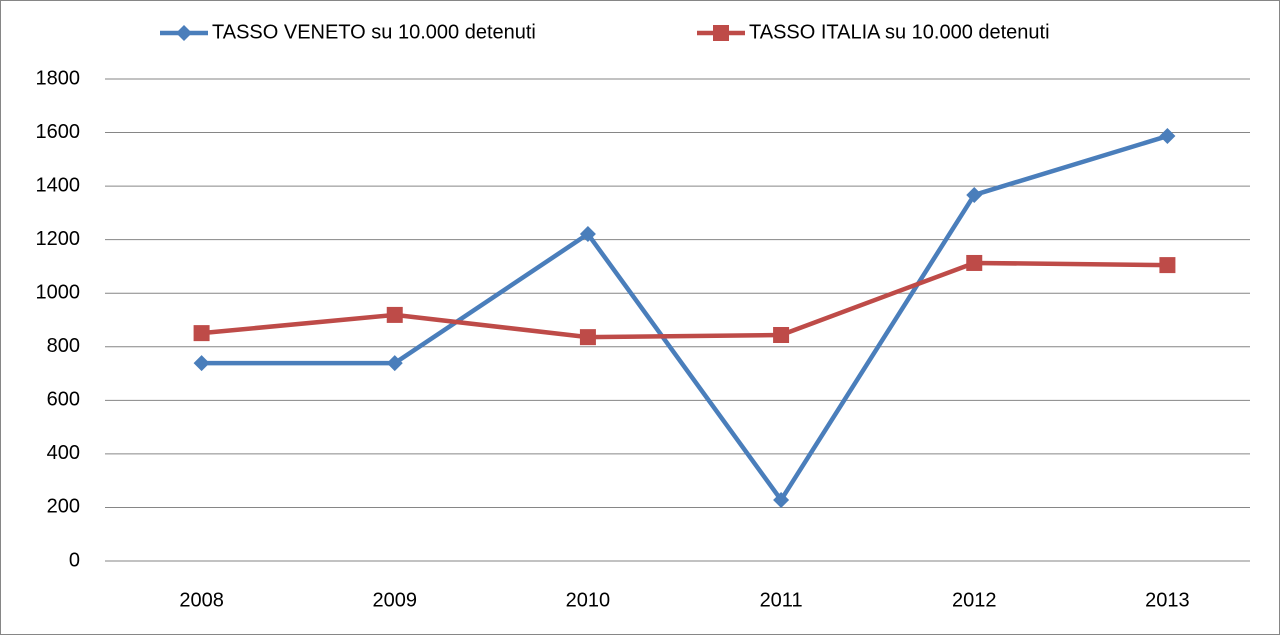 Image resolution: width=1280 pixels, height=635 pixels. What do you see at coordinates (588, 600) in the screenshot?
I see `x-tick-label: 2010` at bounding box center [588, 600].